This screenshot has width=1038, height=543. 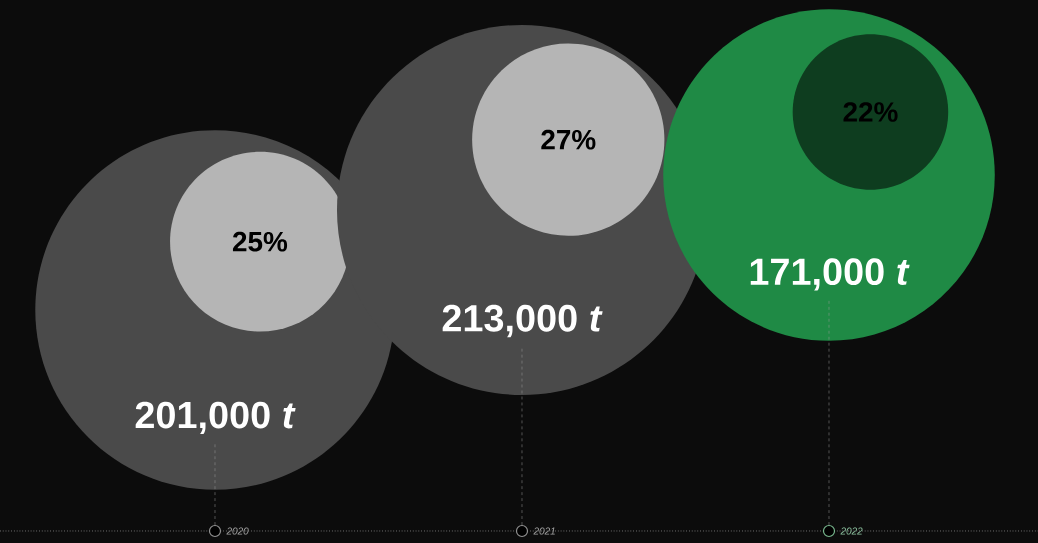 What do you see at coordinates (544, 531) in the screenshot?
I see `category-label: 2021` at bounding box center [544, 531].